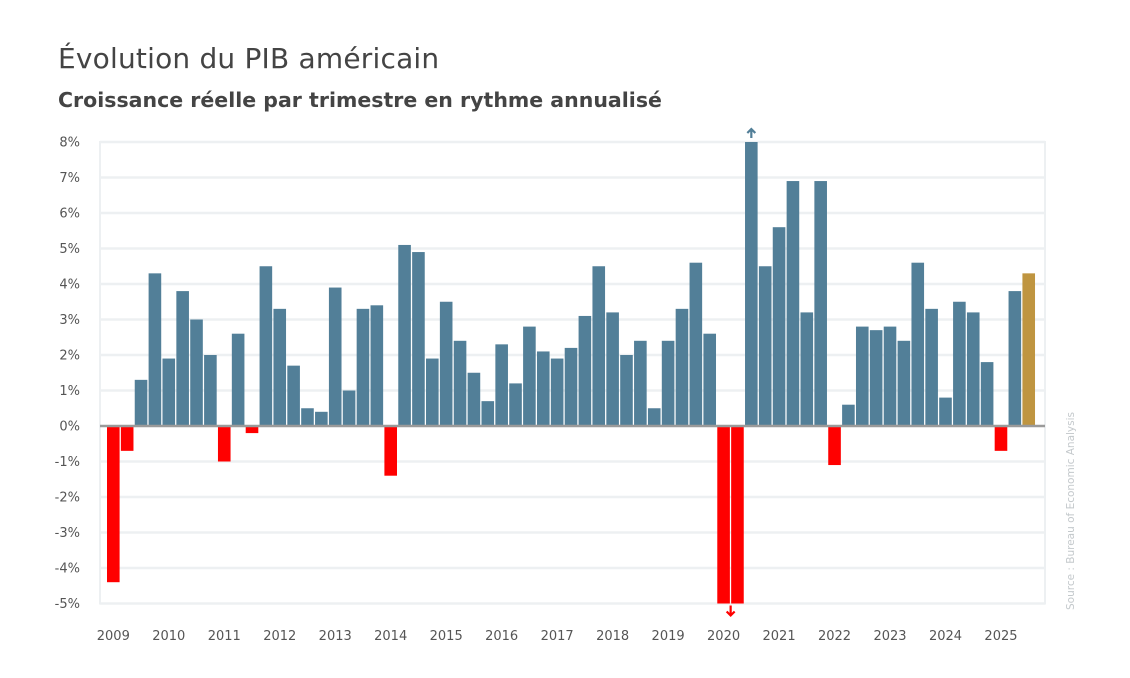  What do you see at coordinates (67, 498) in the screenshot?
I see `y-tick-label: -2%` at bounding box center [67, 498].